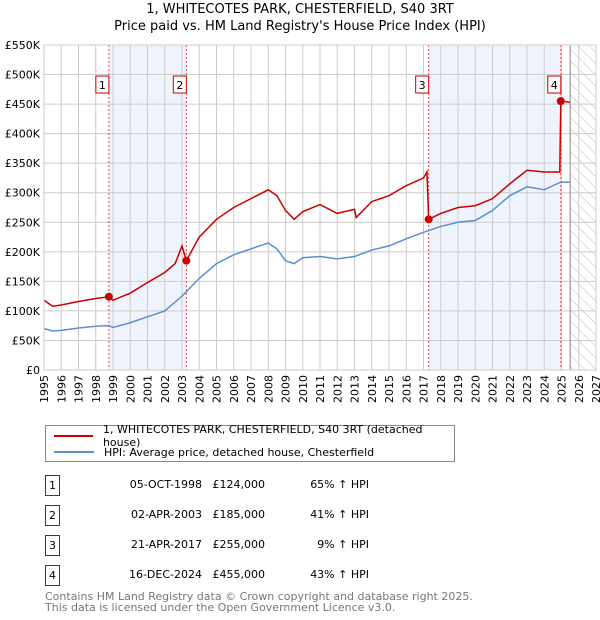 The image size is (600, 620). Describe the element at coordinates (510, 389) in the screenshot. I see `x-tick-label: 2022` at that location.